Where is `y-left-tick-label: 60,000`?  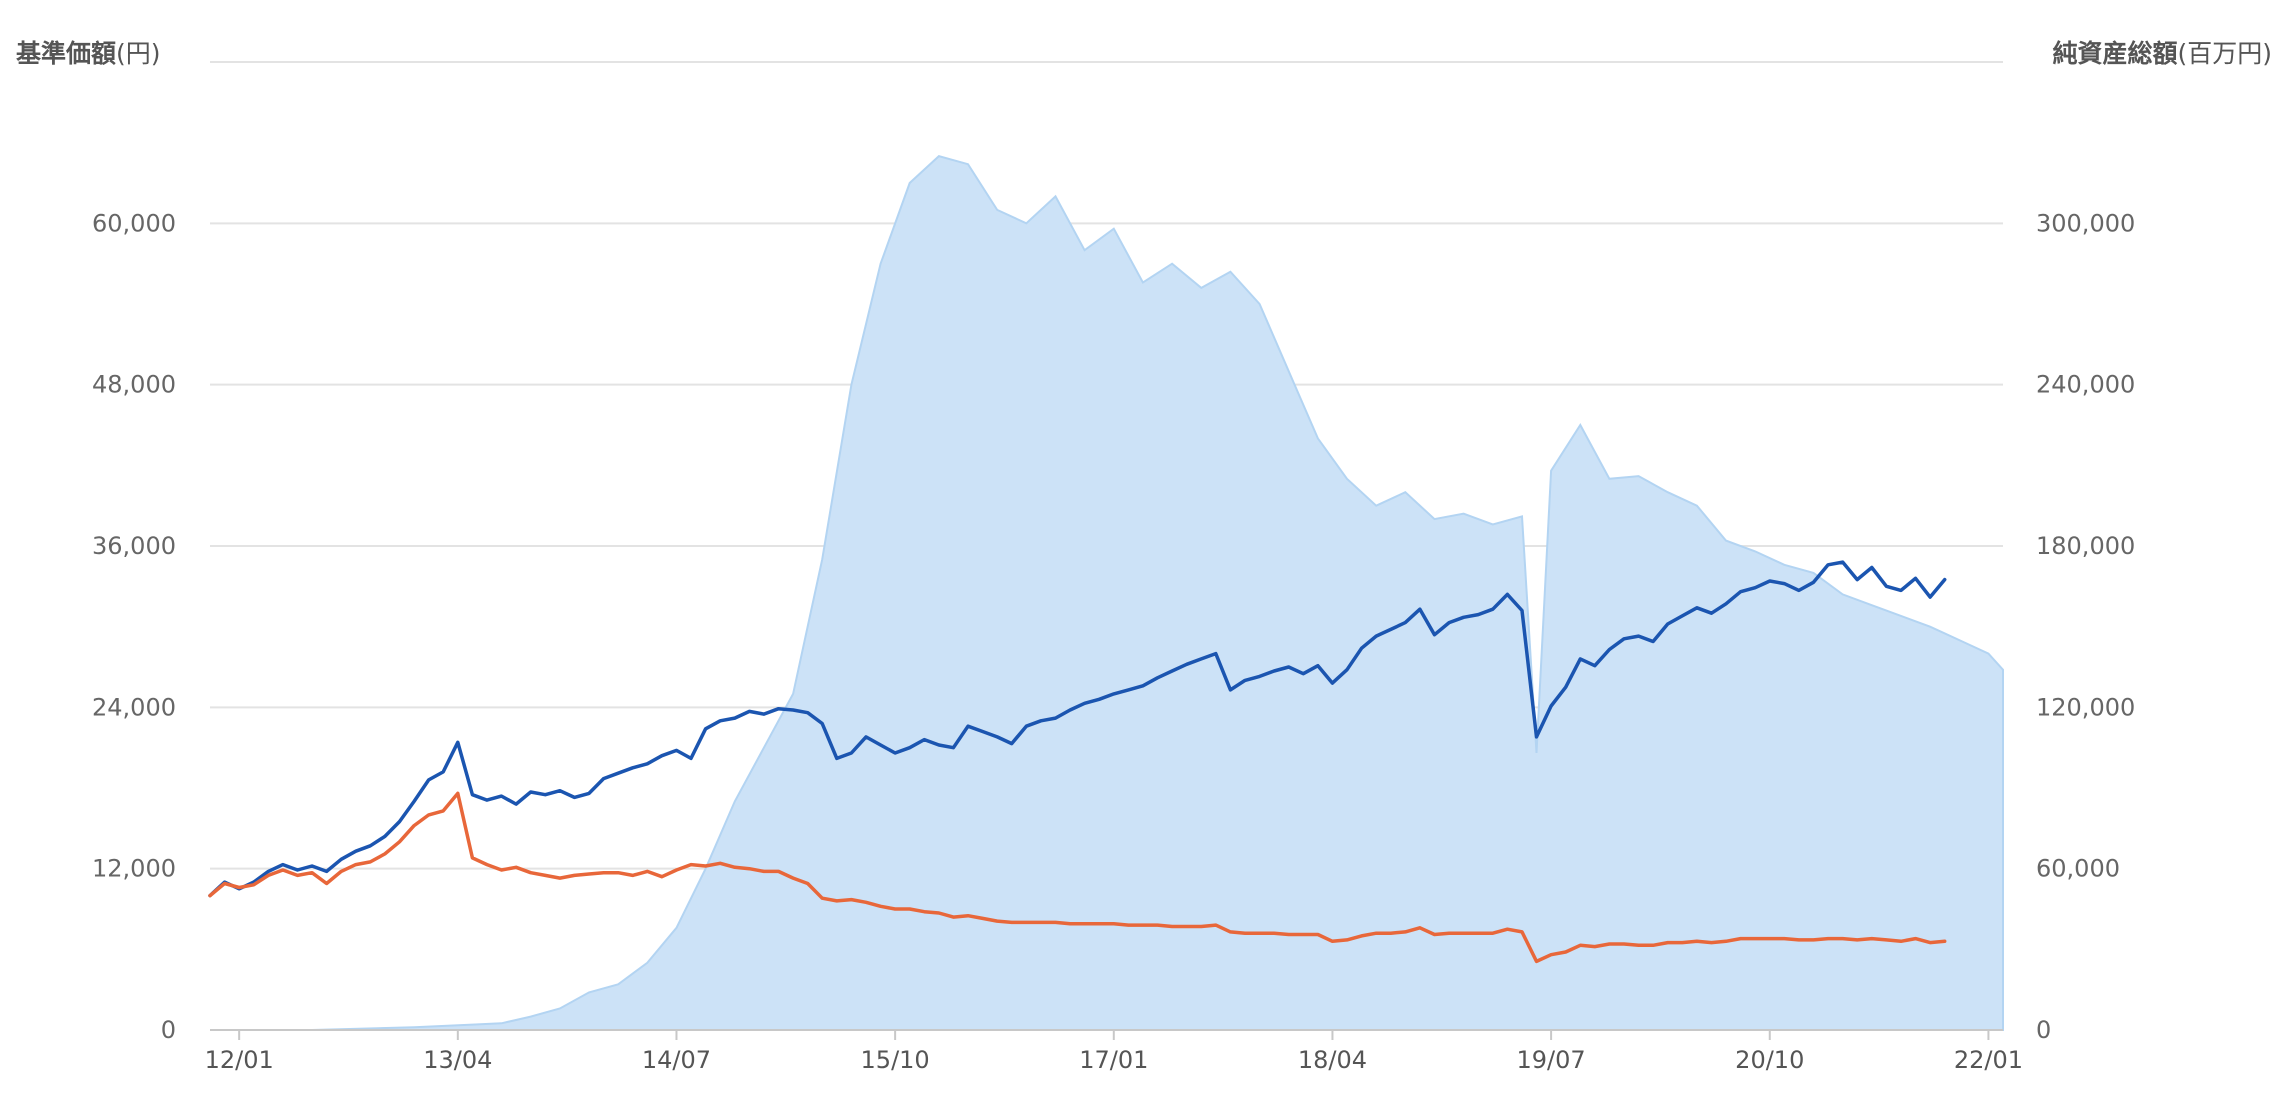 y-left-tick-label: 60,000 is located at coordinates (134, 223).